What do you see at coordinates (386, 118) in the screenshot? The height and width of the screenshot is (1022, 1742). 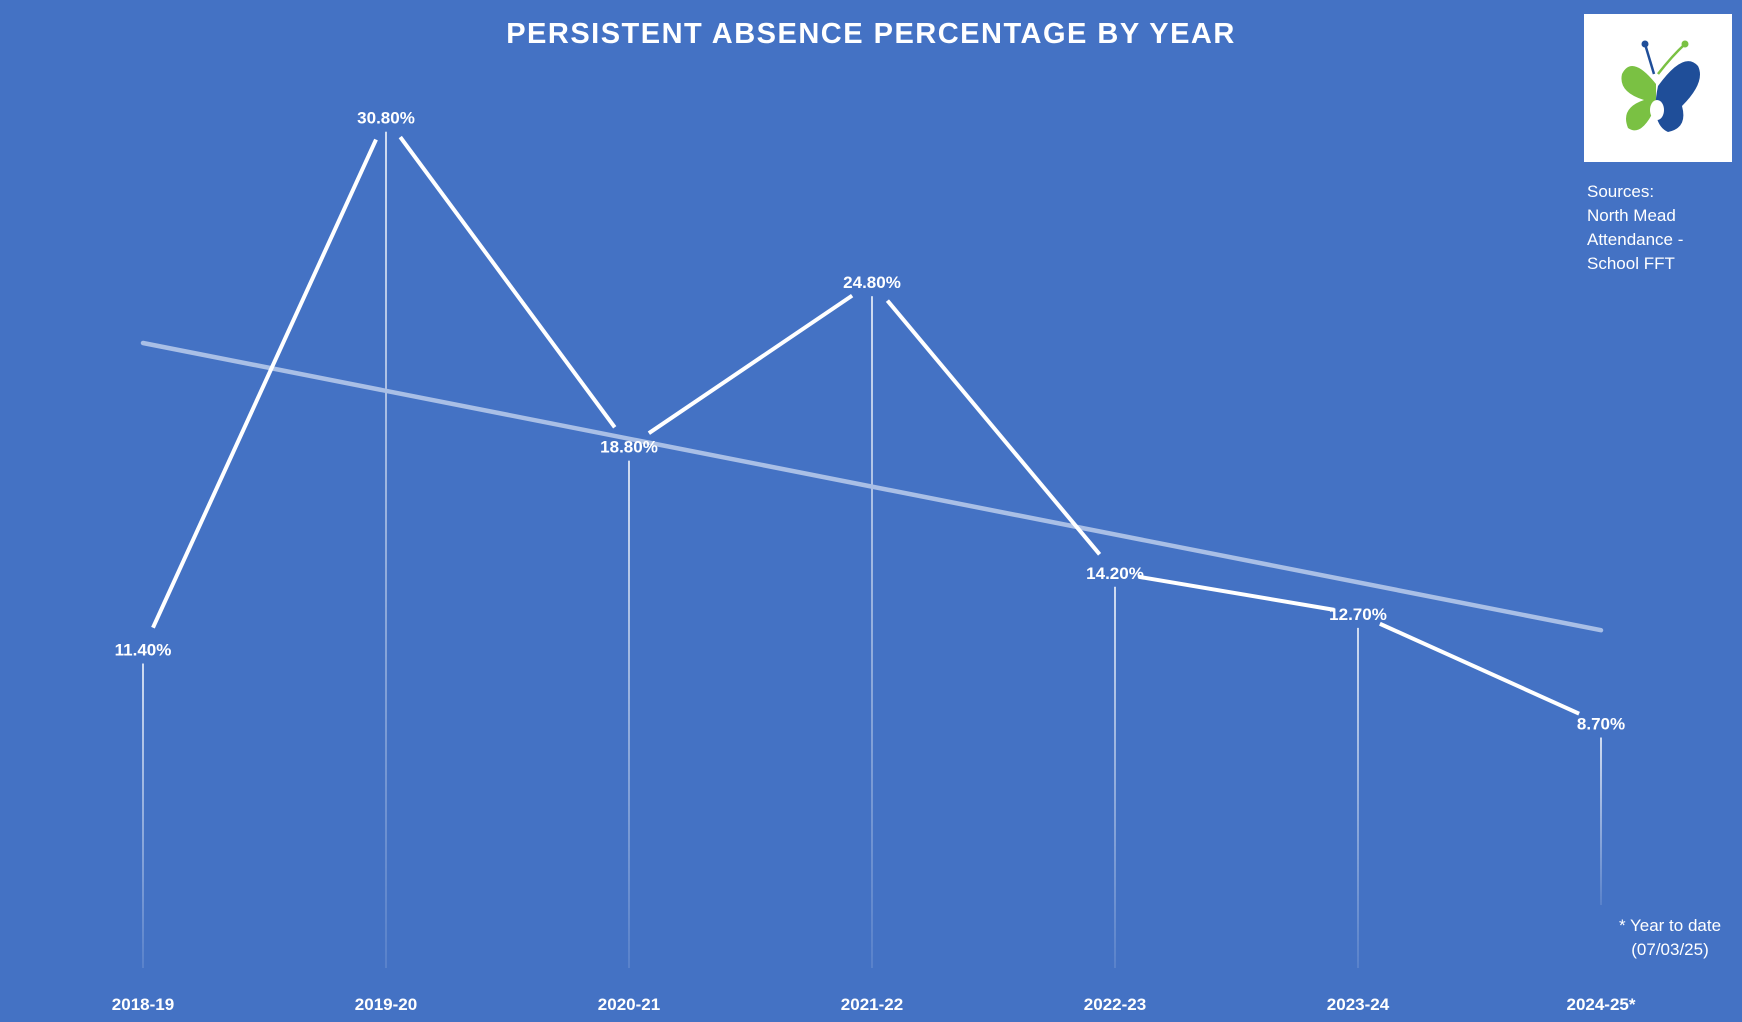 I see `data-label: 30.80%` at bounding box center [386, 118].